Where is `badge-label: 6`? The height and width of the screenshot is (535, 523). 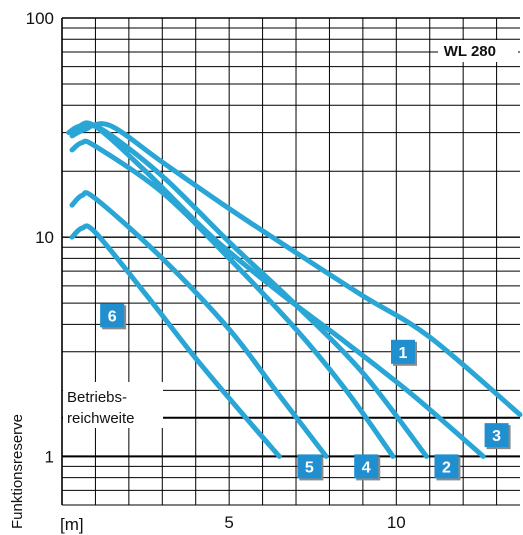 badge-label: 6 is located at coordinates (112, 316).